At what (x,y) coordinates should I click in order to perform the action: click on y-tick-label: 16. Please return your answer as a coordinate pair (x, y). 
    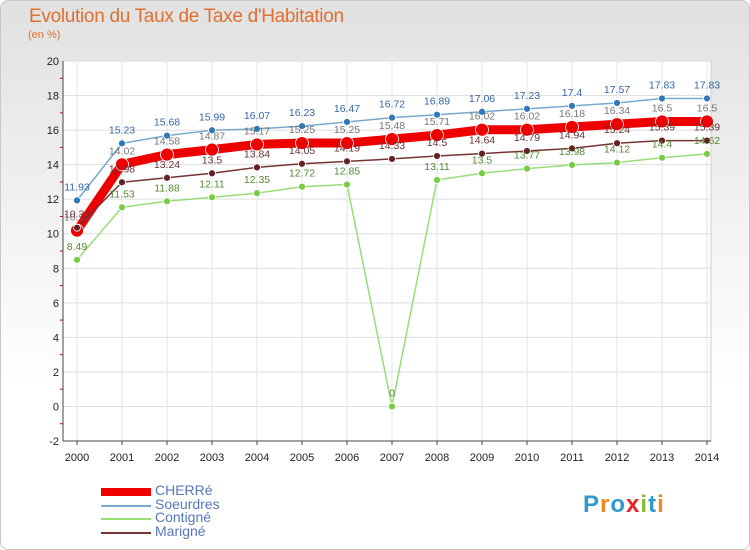
    Looking at the image, I should click on (53, 131).